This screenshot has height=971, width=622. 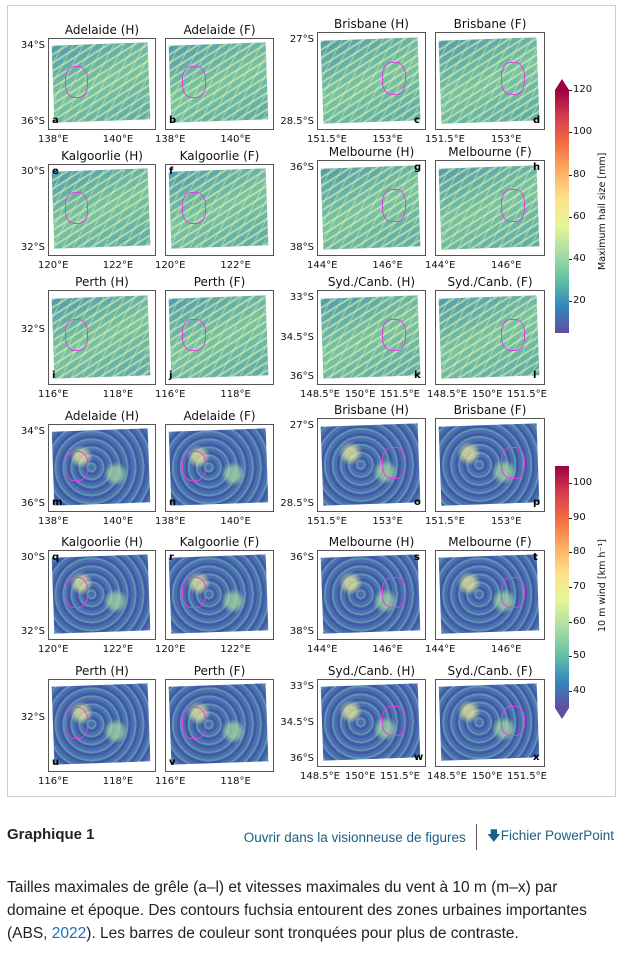 What do you see at coordinates (476, 837) in the screenshot?
I see `divider` at bounding box center [476, 837].